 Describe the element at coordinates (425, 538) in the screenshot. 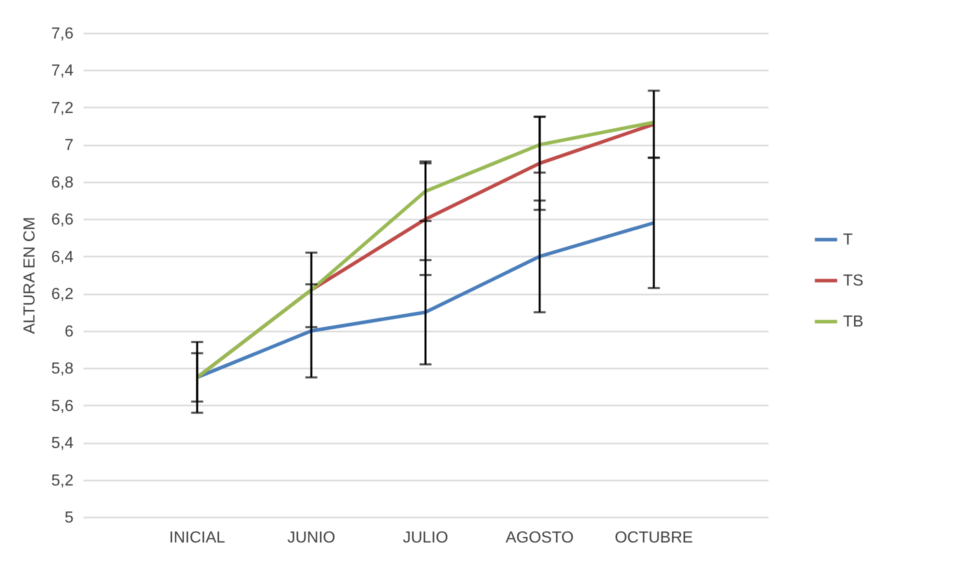

I see `x-tick-label: JULIO` at that location.